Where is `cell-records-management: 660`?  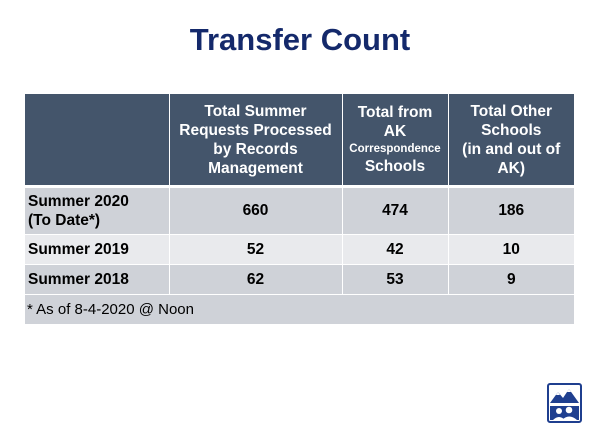 cell-records-management: 660 is located at coordinates (256, 210).